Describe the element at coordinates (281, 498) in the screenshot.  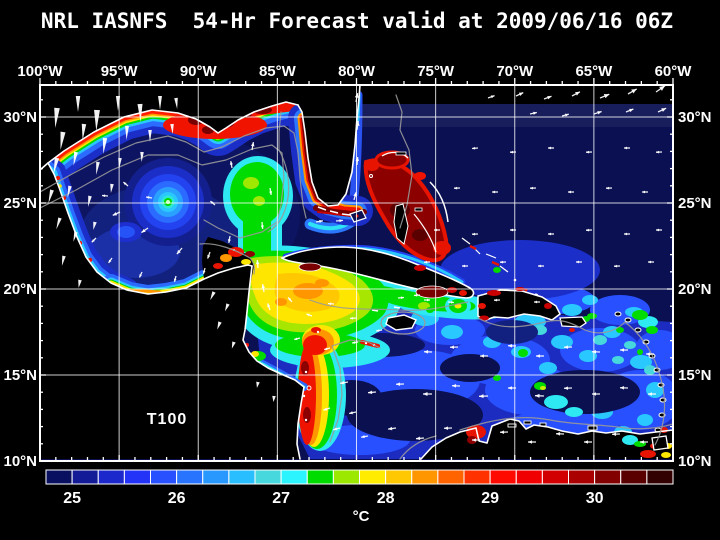
I see `colorbar-tick-label: 27` at that location.